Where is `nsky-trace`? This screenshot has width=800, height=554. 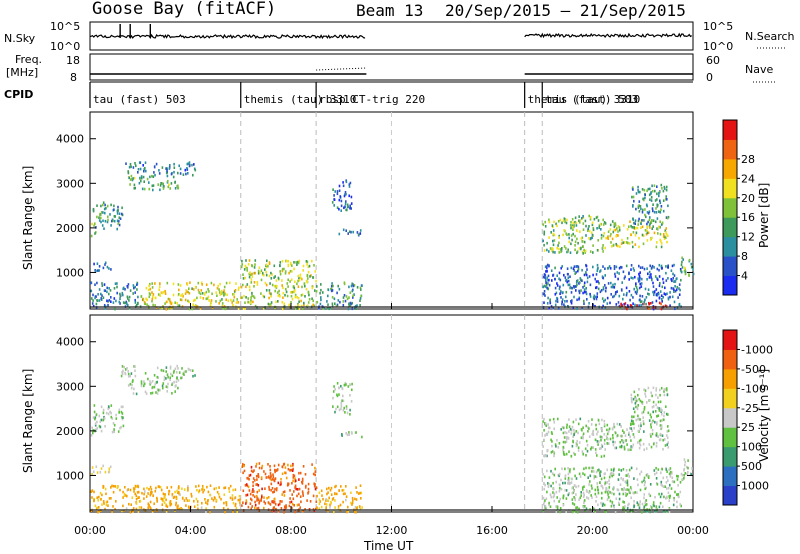 nsky-trace is located at coordinates (391, 32).